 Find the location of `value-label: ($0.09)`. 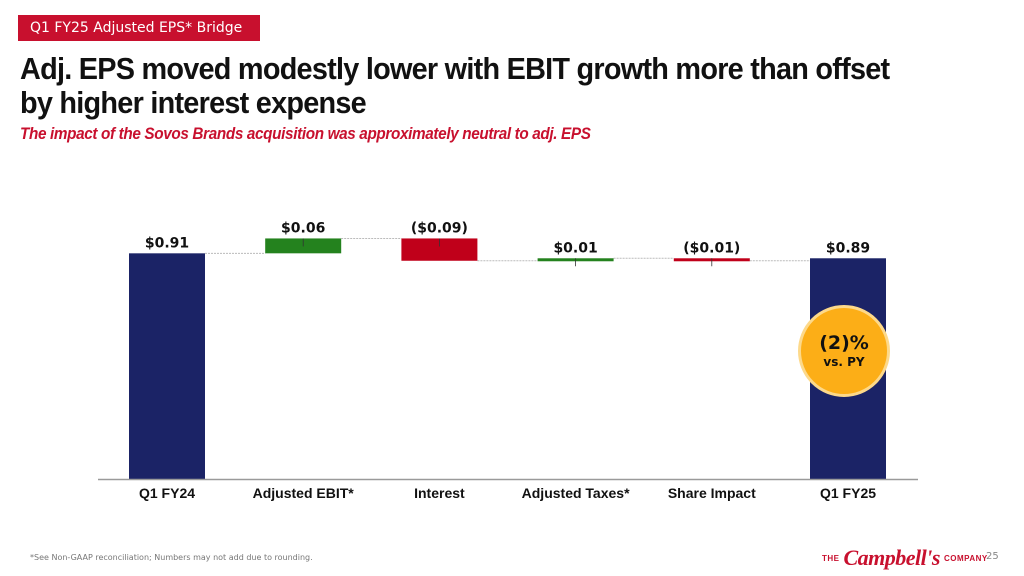

value-label: ($0.09) is located at coordinates (439, 228).